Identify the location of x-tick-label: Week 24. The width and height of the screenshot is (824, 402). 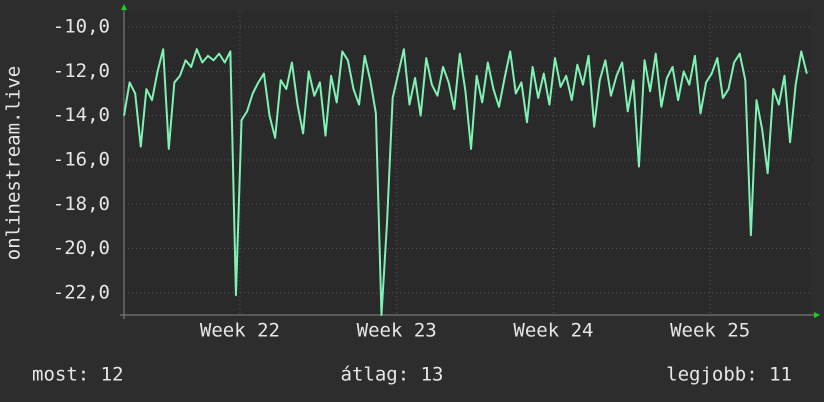
(553, 331).